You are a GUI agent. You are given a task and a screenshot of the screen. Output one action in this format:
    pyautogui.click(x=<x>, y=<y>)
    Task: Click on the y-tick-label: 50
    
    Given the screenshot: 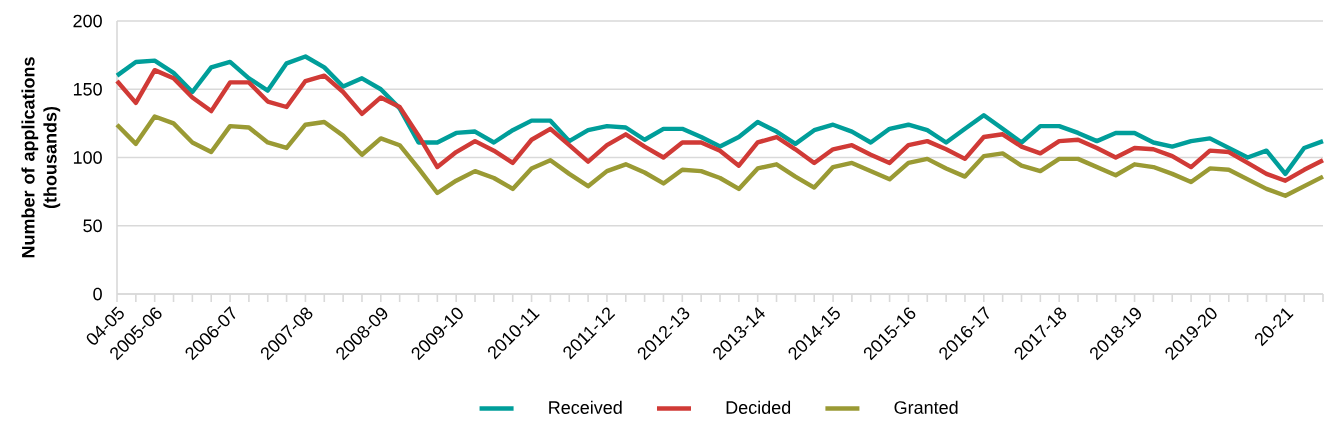 What is the action you would take?
    pyautogui.click(x=92, y=226)
    